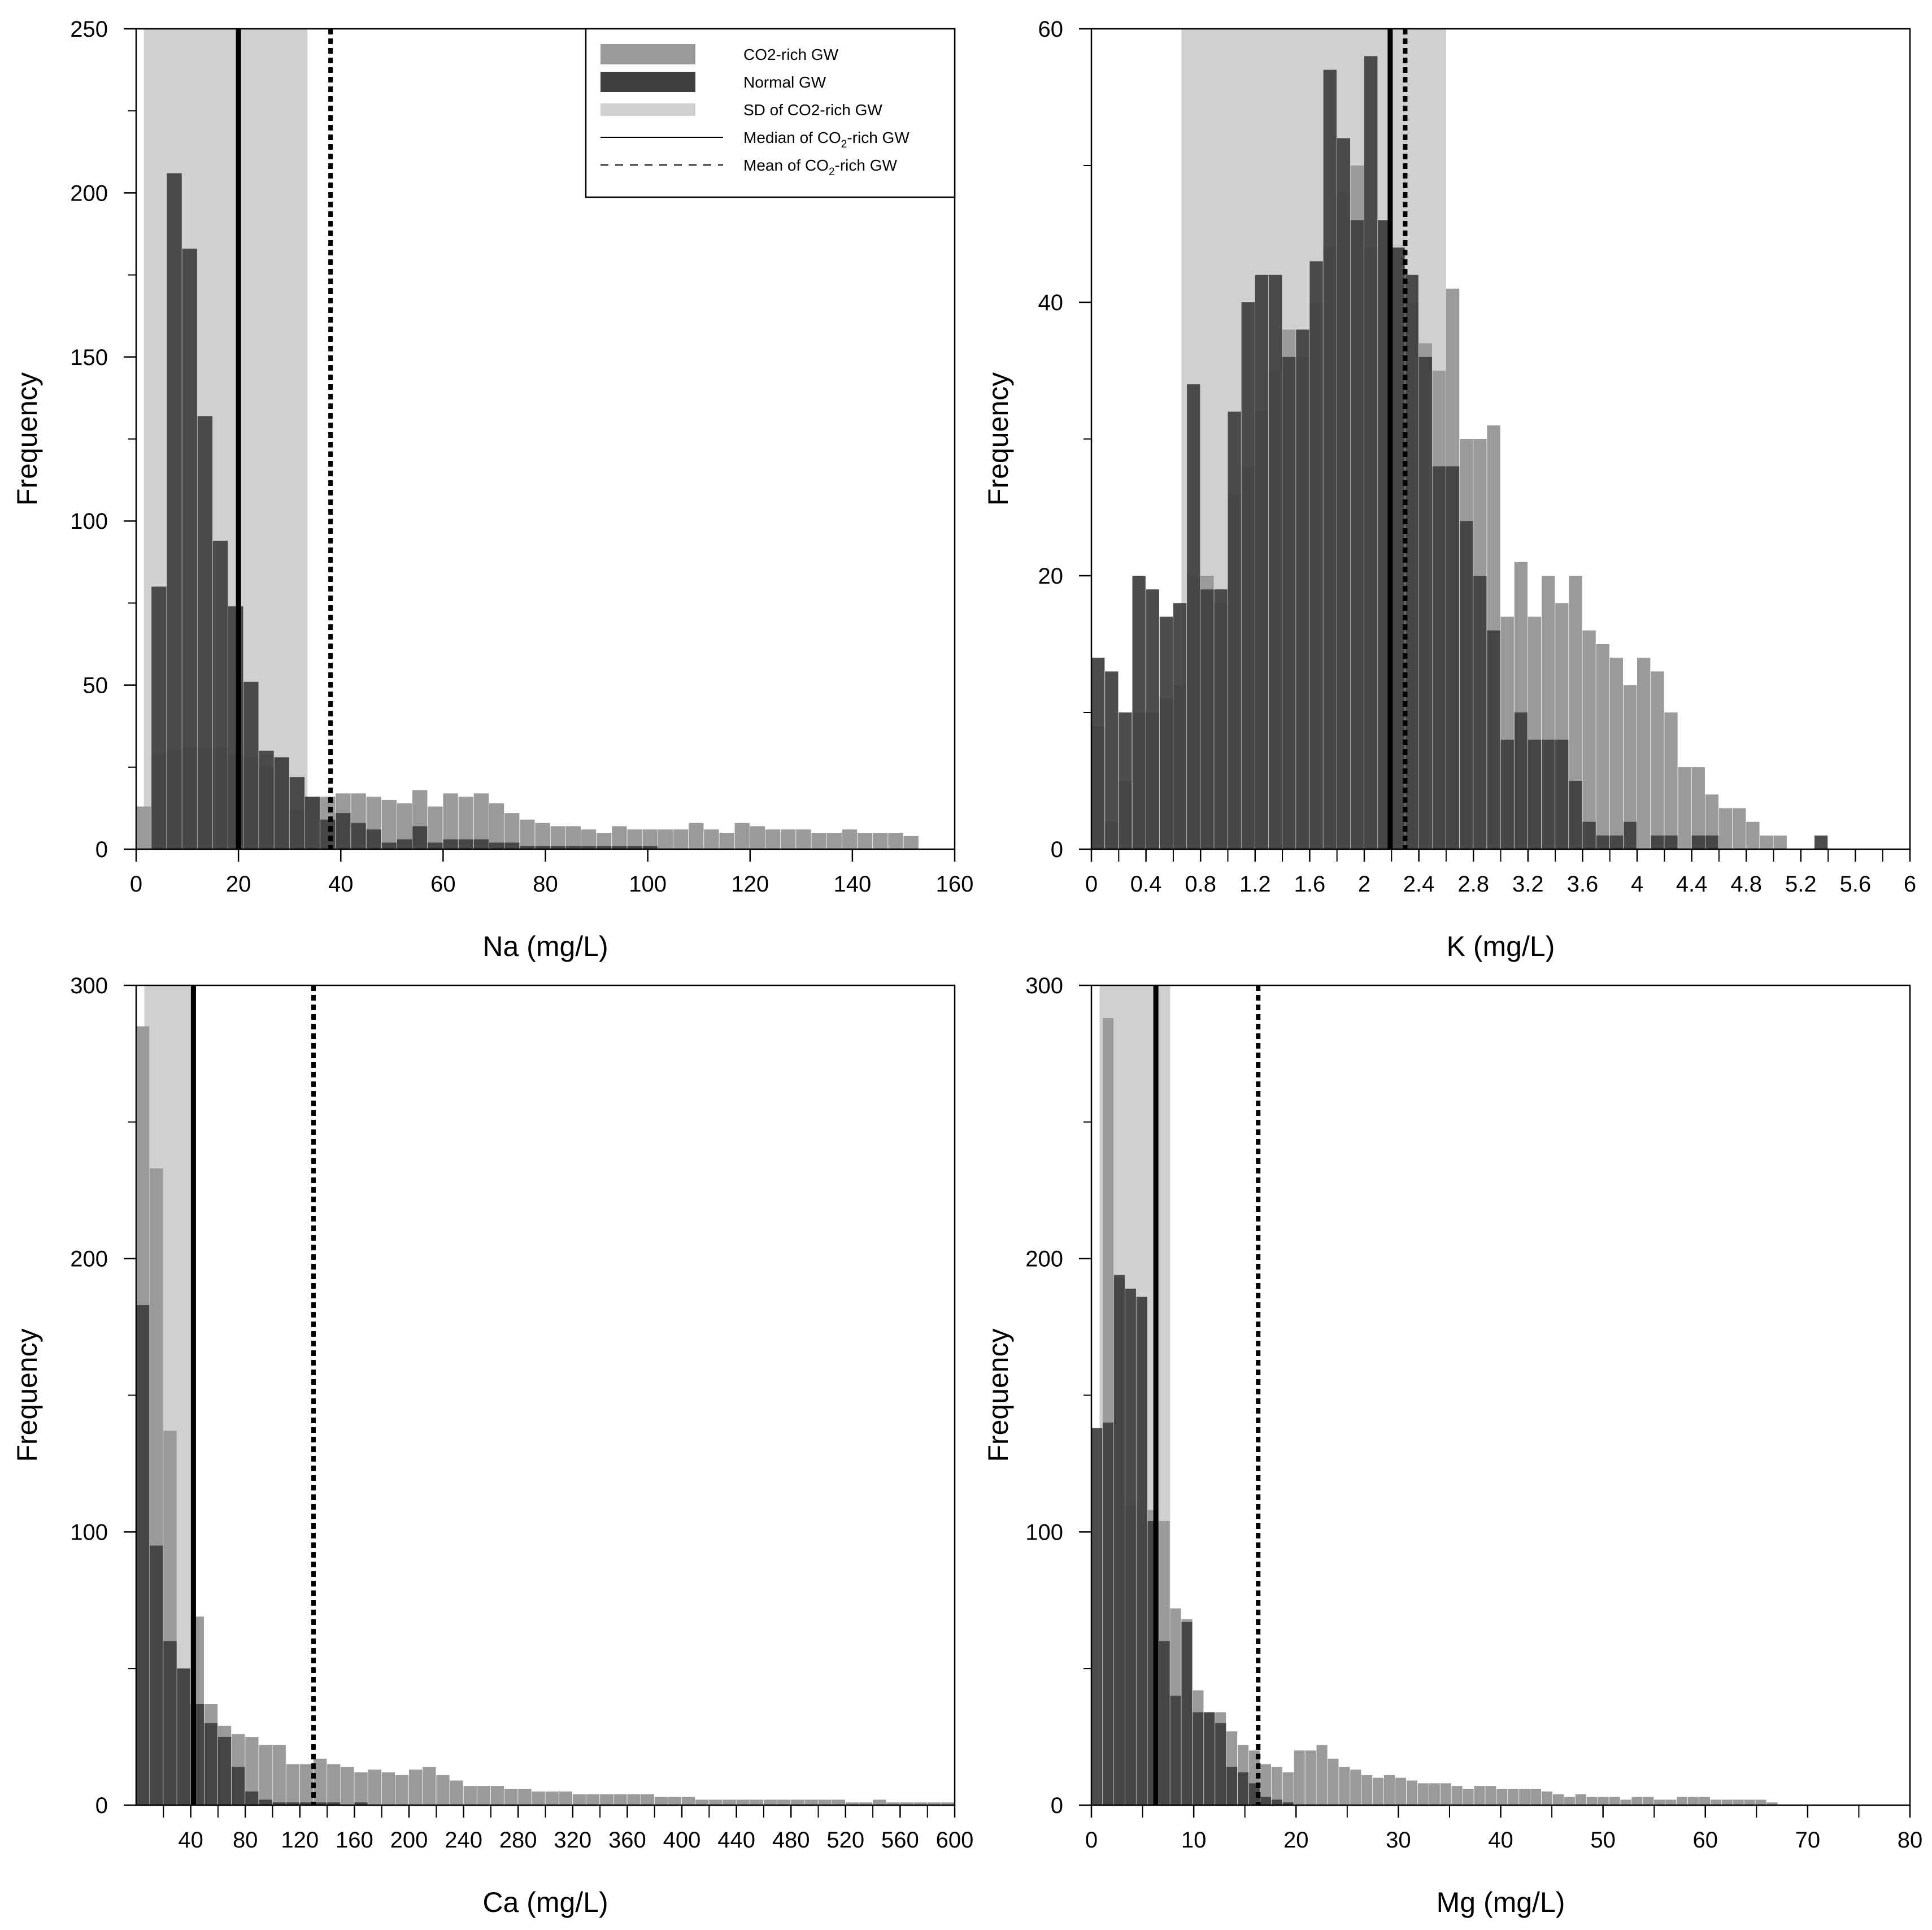  I want to click on x-tick-label: 480, so click(791, 1840).